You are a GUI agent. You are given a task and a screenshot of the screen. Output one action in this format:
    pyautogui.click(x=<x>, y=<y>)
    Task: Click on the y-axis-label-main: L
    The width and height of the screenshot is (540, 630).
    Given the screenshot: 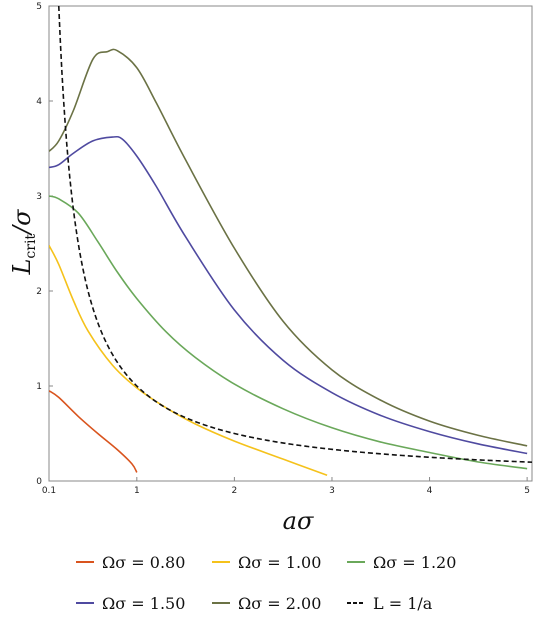 What is the action you would take?
    pyautogui.click(x=22, y=267)
    